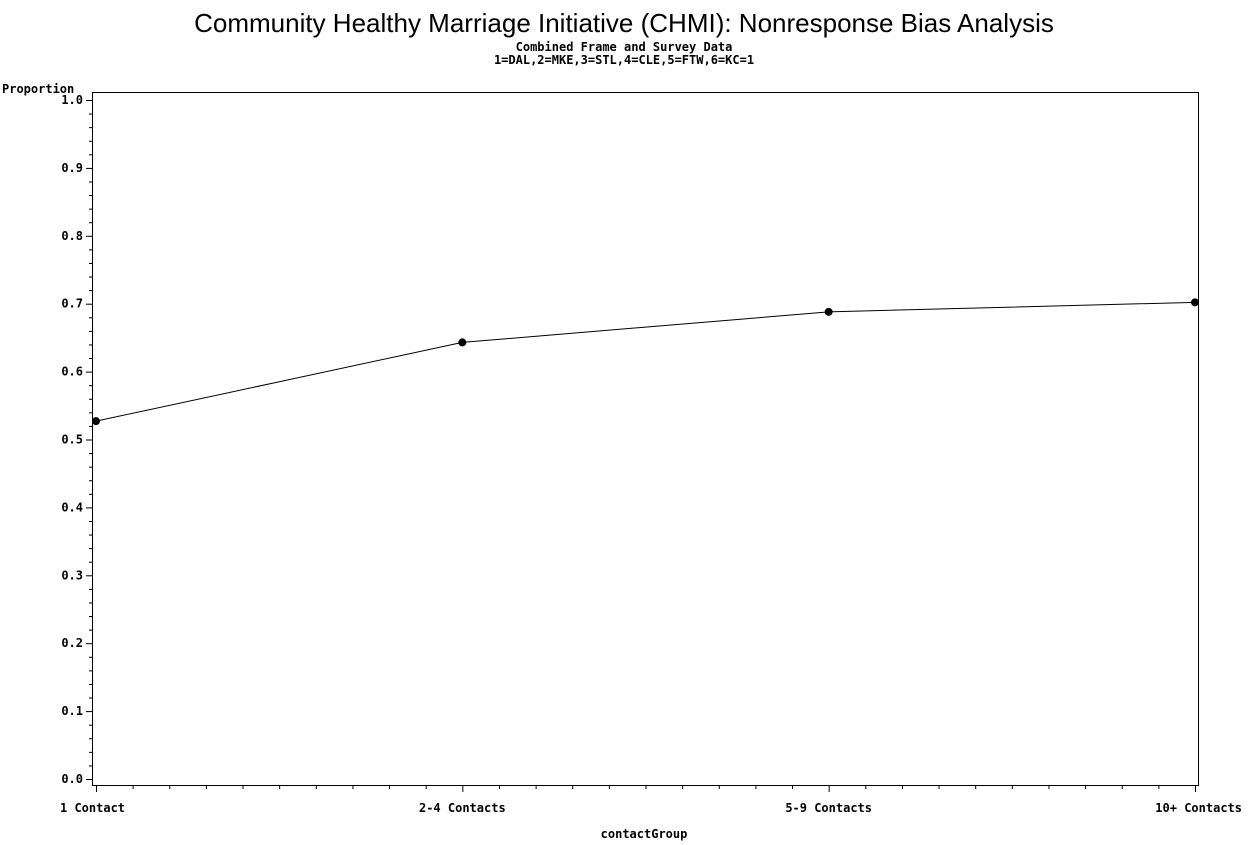 The width and height of the screenshot is (1248, 845). I want to click on y-tick-label: 0.6, so click(72, 372).